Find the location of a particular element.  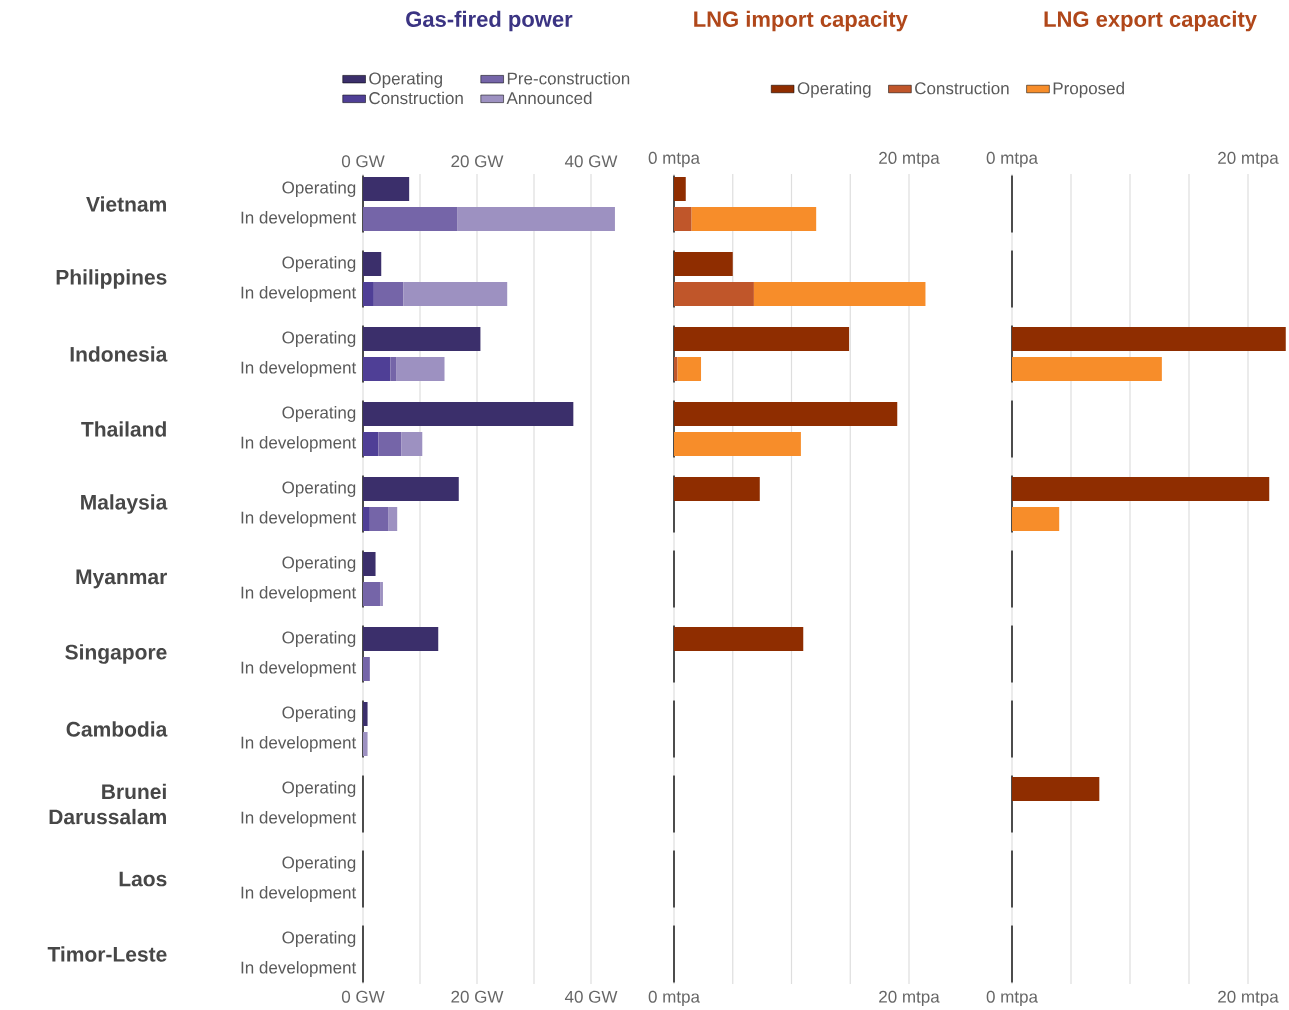

text: Cambodia is located at coordinates (117, 729).